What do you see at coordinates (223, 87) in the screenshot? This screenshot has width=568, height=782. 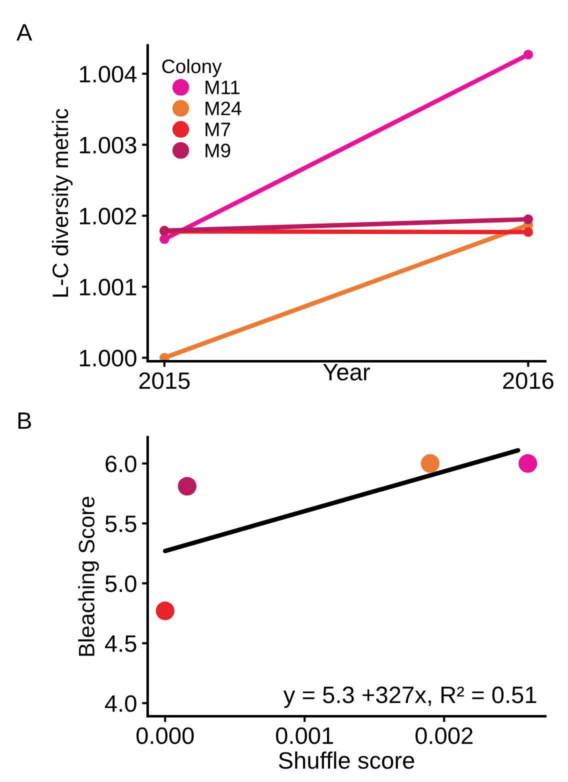 I see `legend-label: M11` at bounding box center [223, 87].